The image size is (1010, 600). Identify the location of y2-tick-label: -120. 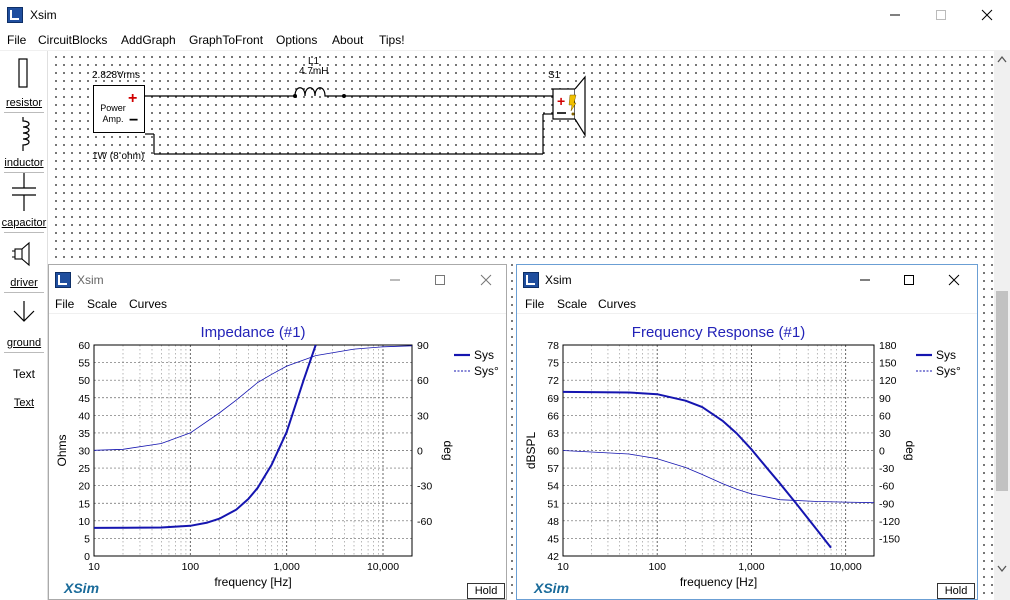
(889, 522).